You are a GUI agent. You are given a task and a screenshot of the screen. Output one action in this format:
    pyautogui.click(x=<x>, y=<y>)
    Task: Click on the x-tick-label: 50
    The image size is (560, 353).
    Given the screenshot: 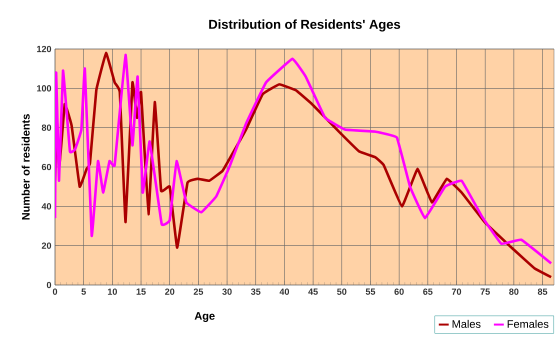 What is the action you would take?
    pyautogui.click(x=341, y=291)
    